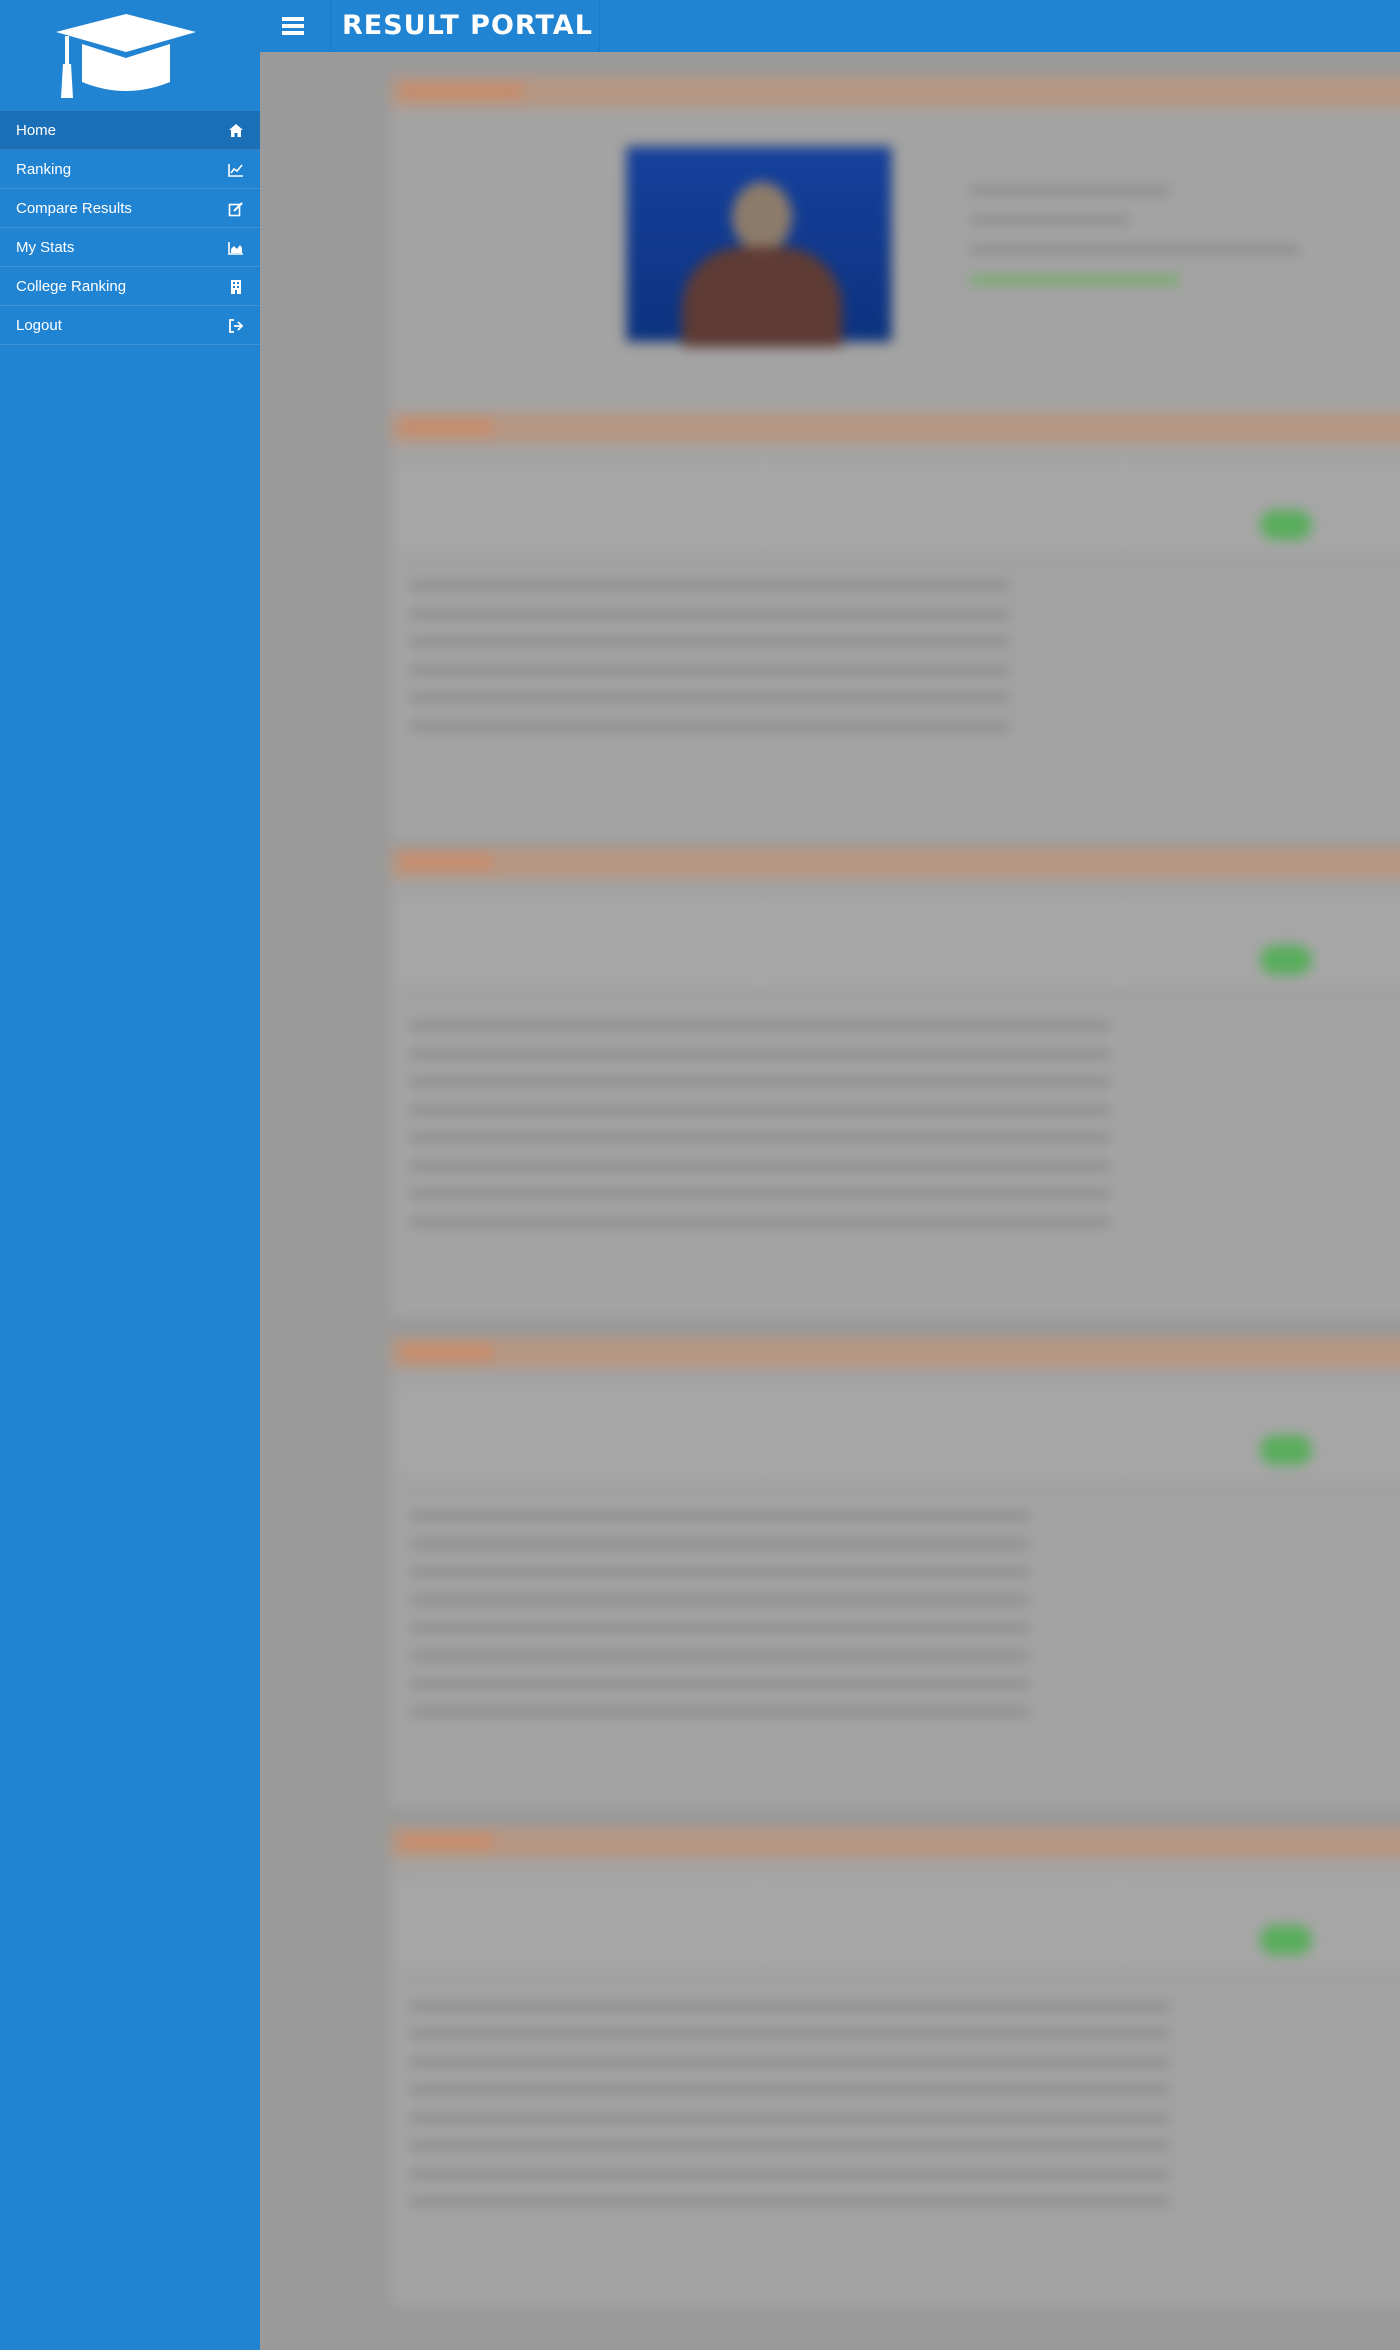  Describe the element at coordinates (74, 208) in the screenshot. I see `sidebar-item-label: Compare Results` at that location.